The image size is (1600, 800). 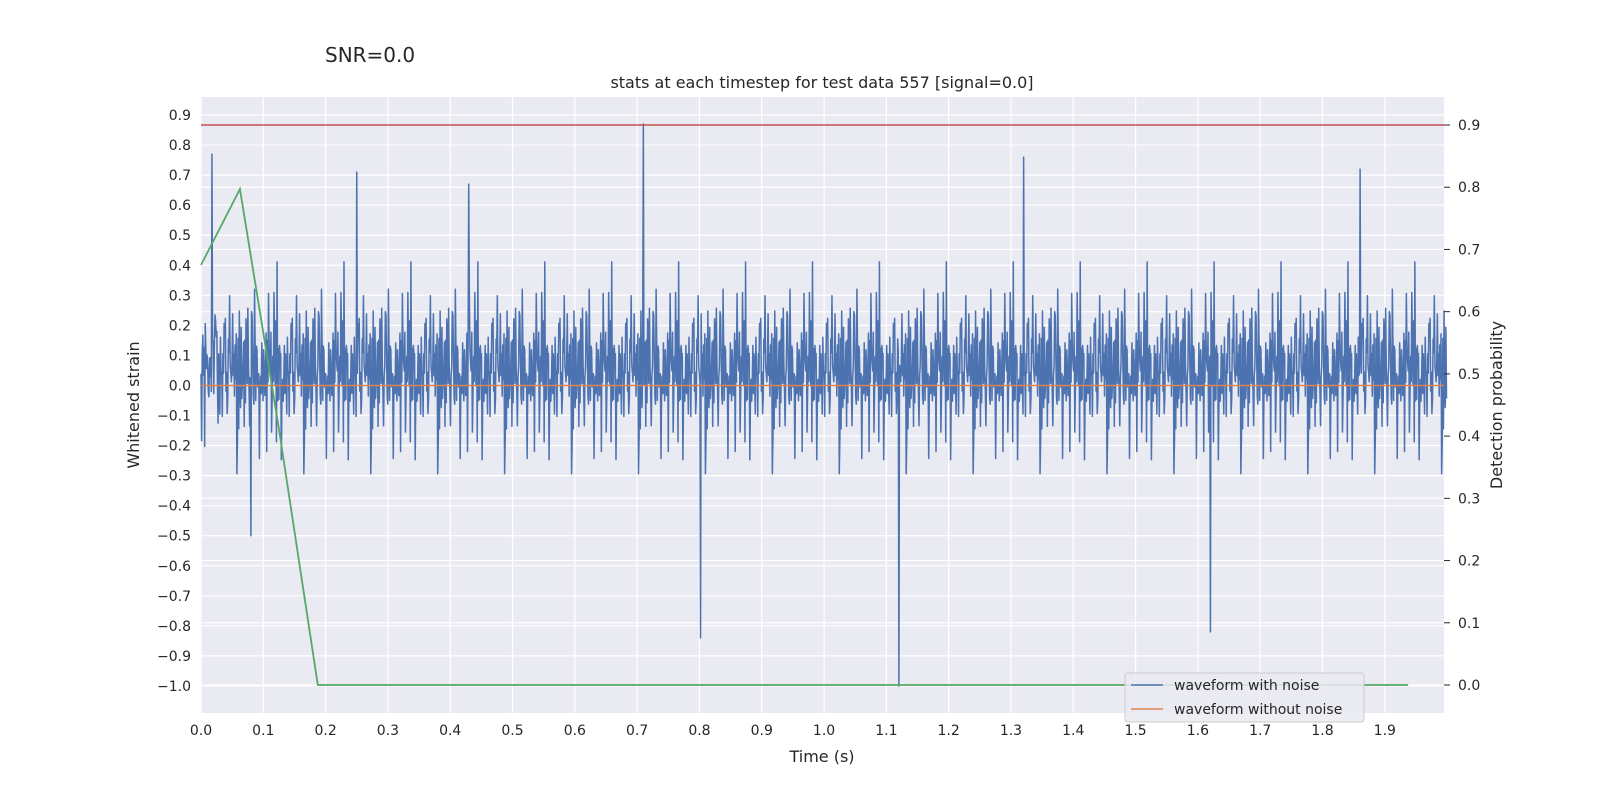 What do you see at coordinates (575, 731) in the screenshot?
I see `x-tick-label: 0.6` at bounding box center [575, 731].